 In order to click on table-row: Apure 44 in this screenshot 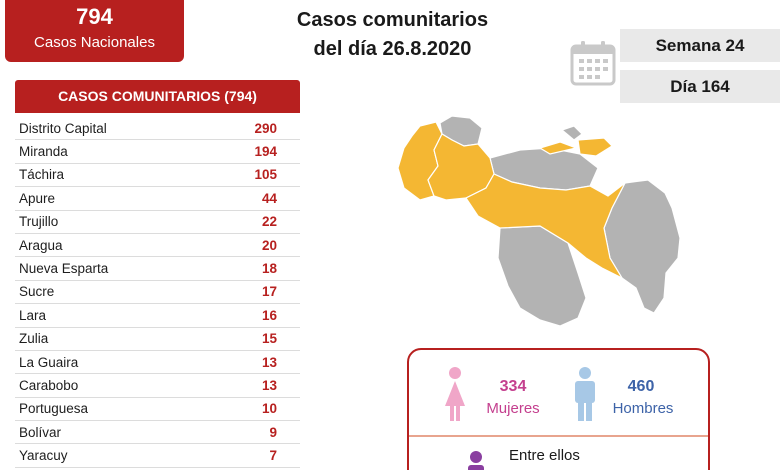, I will do `click(157, 199)`.